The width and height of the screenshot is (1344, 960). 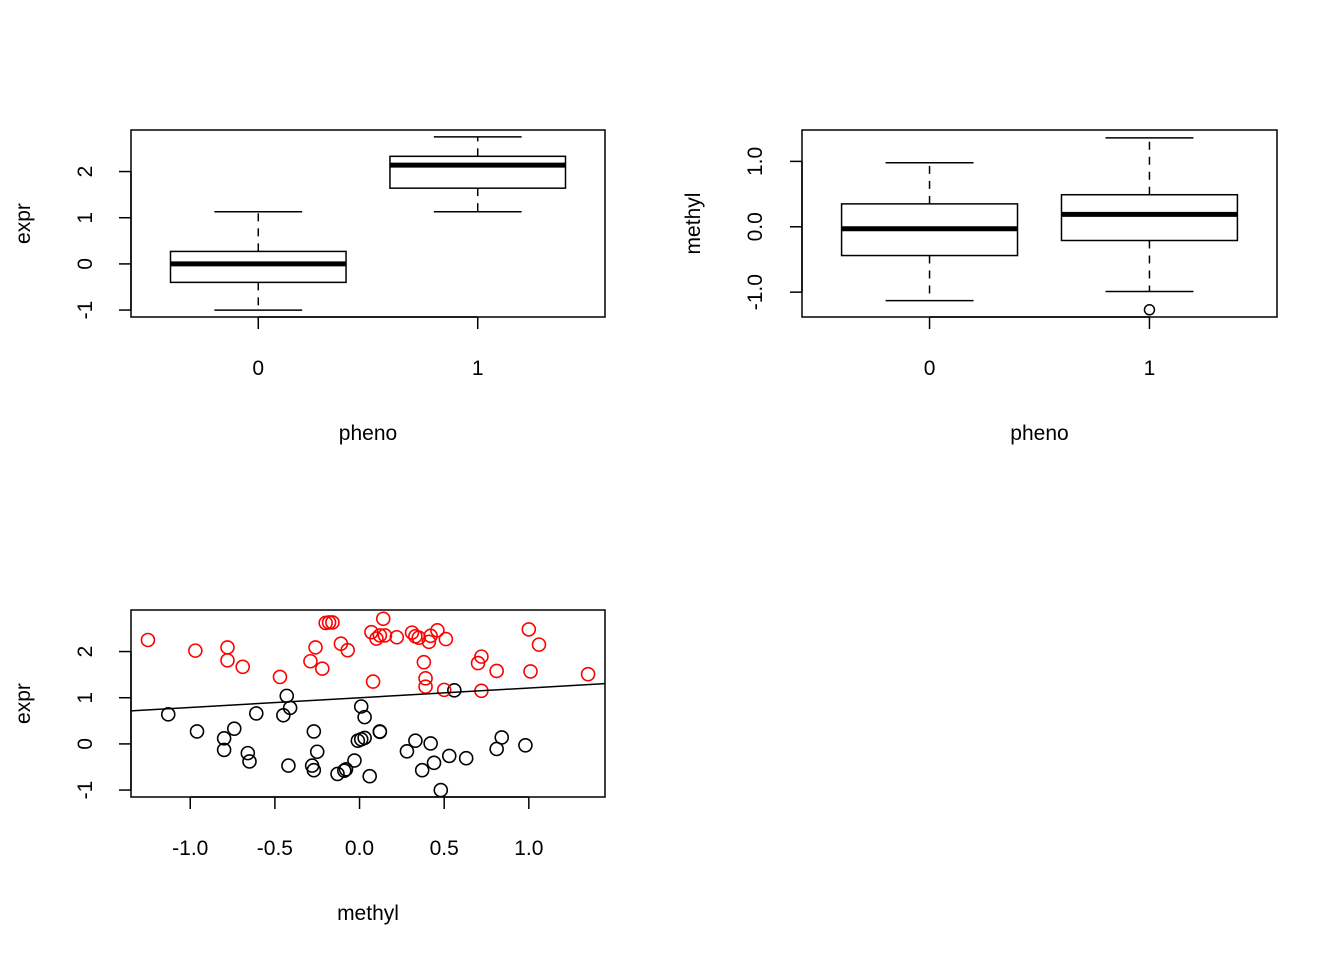 I want to click on box-methyl-x-title: pheno, so click(x=1039, y=433).